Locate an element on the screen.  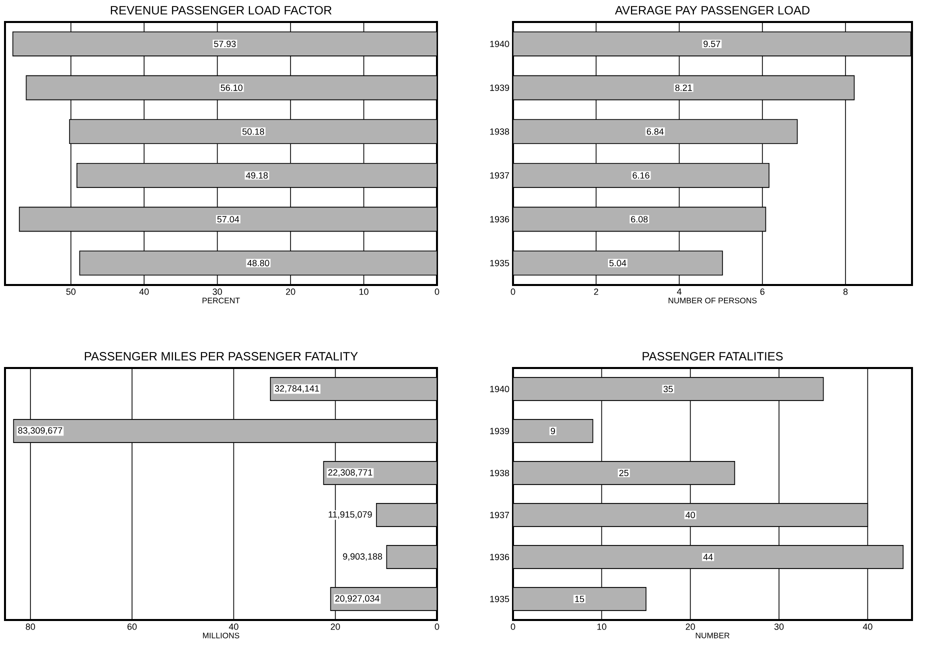
x-tick-label: 50 is located at coordinates (71, 291).